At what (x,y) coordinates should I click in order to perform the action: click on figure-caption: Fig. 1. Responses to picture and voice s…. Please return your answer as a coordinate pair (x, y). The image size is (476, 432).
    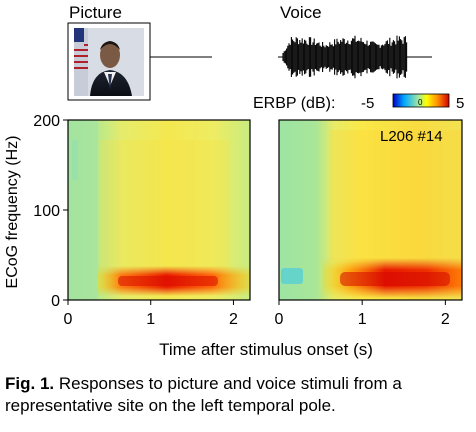
    Looking at the image, I should click on (239, 395).